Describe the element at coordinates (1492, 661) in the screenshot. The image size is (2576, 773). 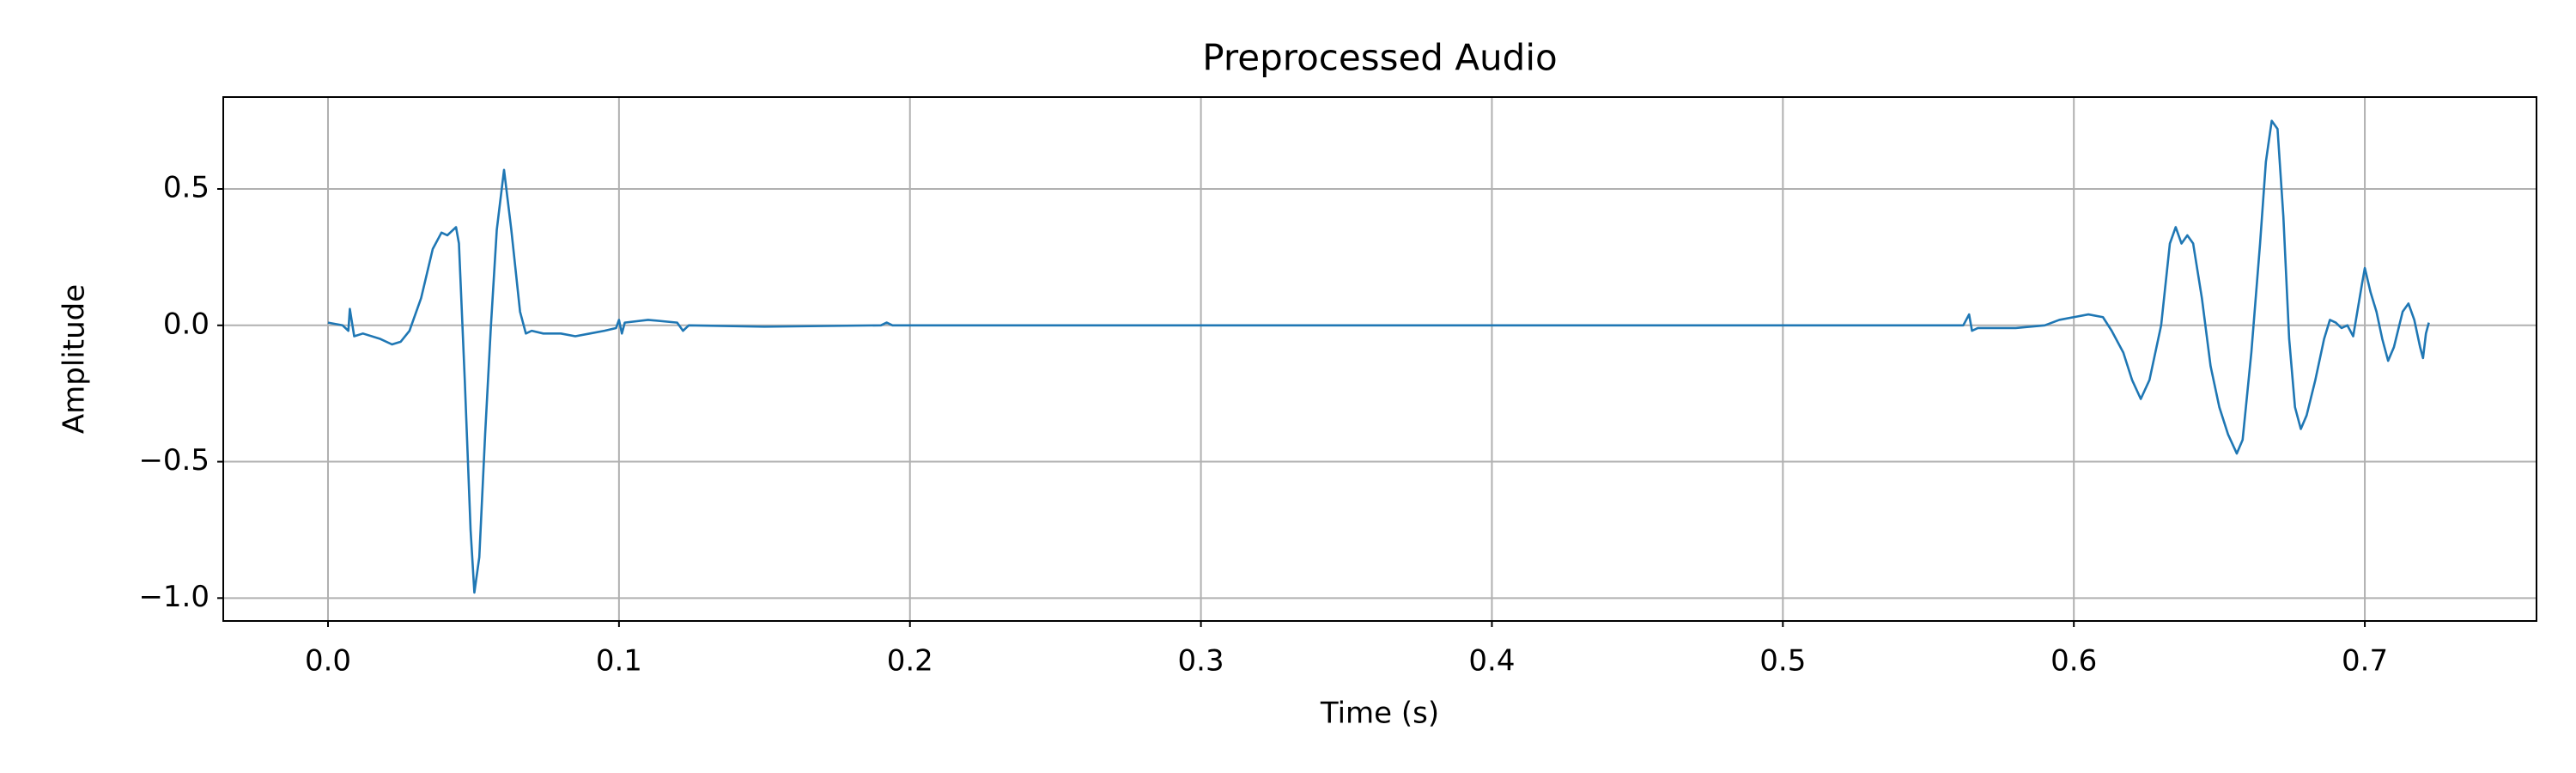
I see `x-tick-label: 0.4` at that location.